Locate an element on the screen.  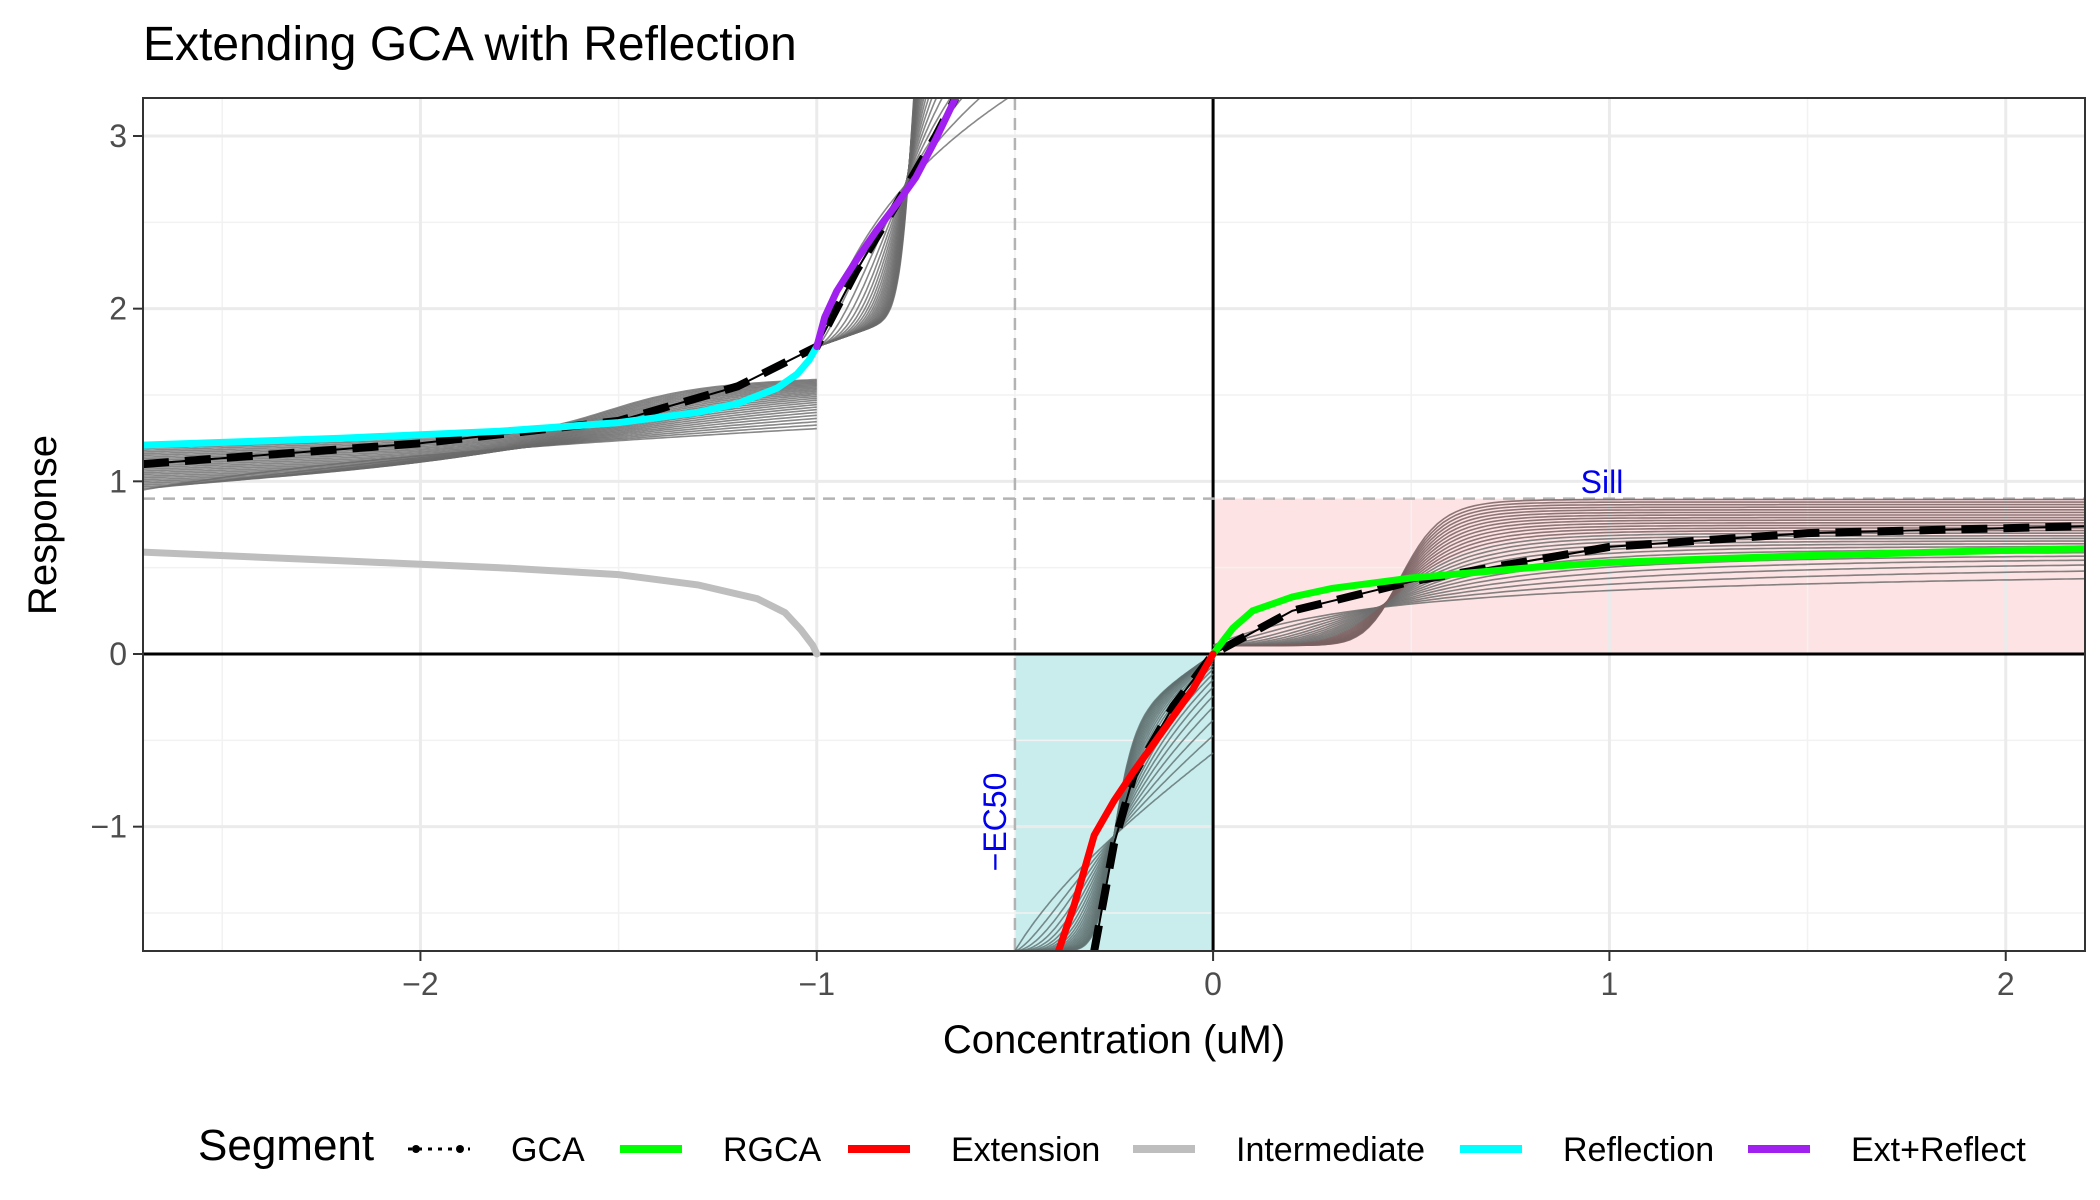
y-axis-ticks: −1 0 1 2 3 is located at coordinates (117, 481).